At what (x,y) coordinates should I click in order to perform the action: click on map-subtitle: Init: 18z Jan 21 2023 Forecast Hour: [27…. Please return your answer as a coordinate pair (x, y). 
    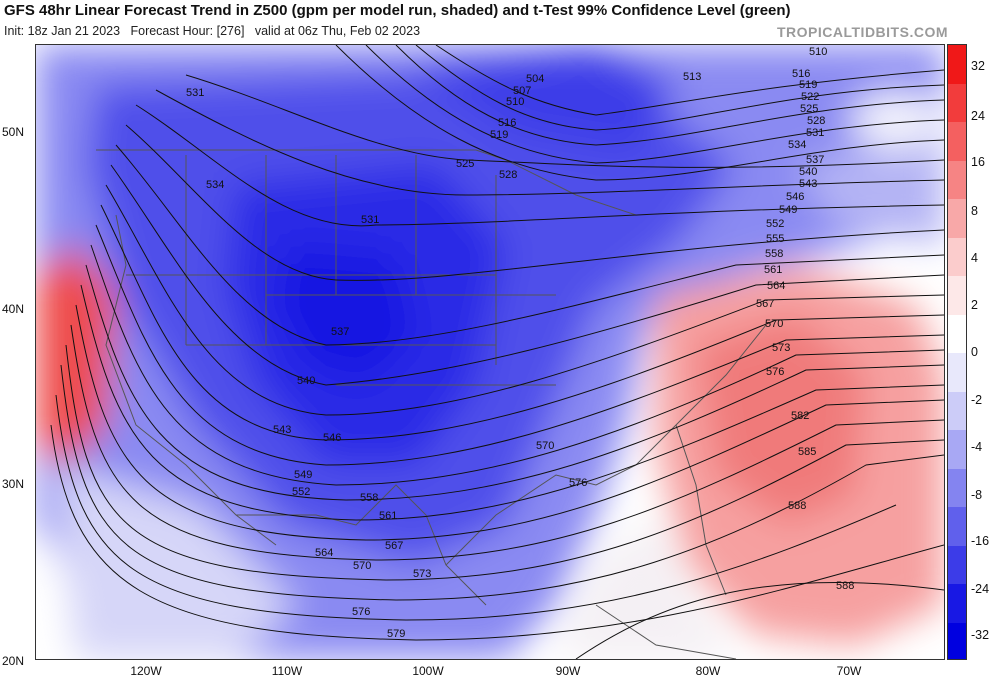
    Looking at the image, I should click on (212, 31).